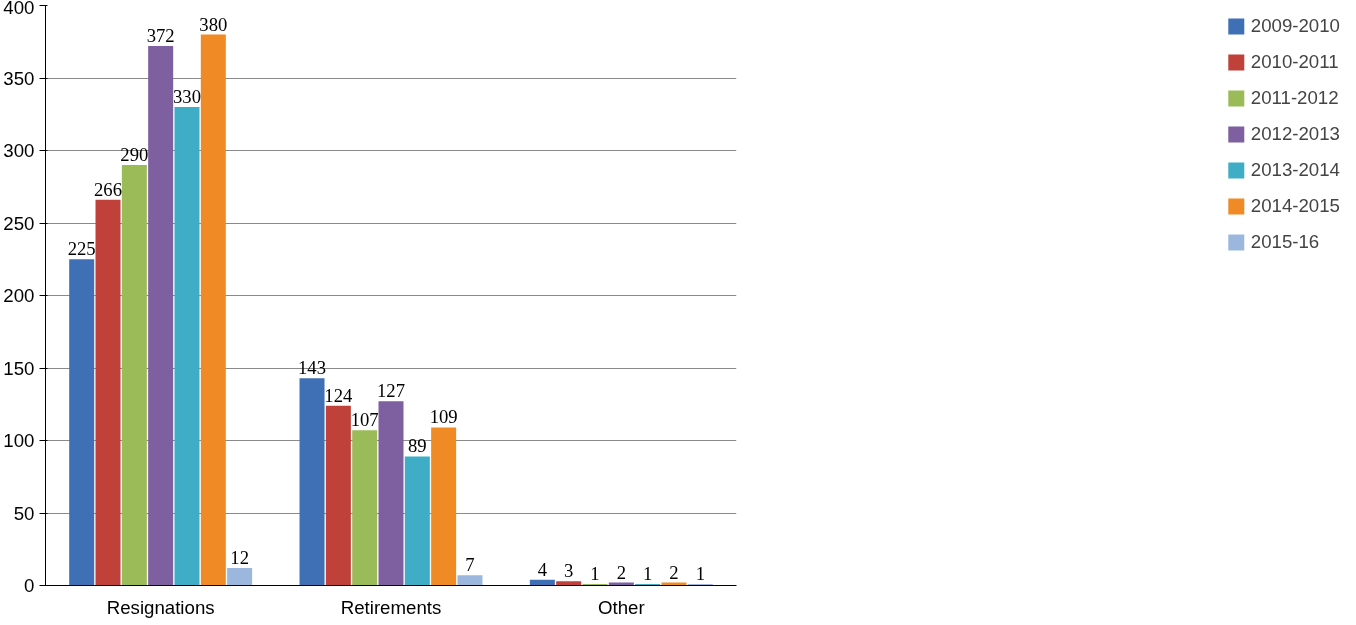 This screenshot has height=625, width=1356. I want to click on data-label: 4, so click(542, 569).